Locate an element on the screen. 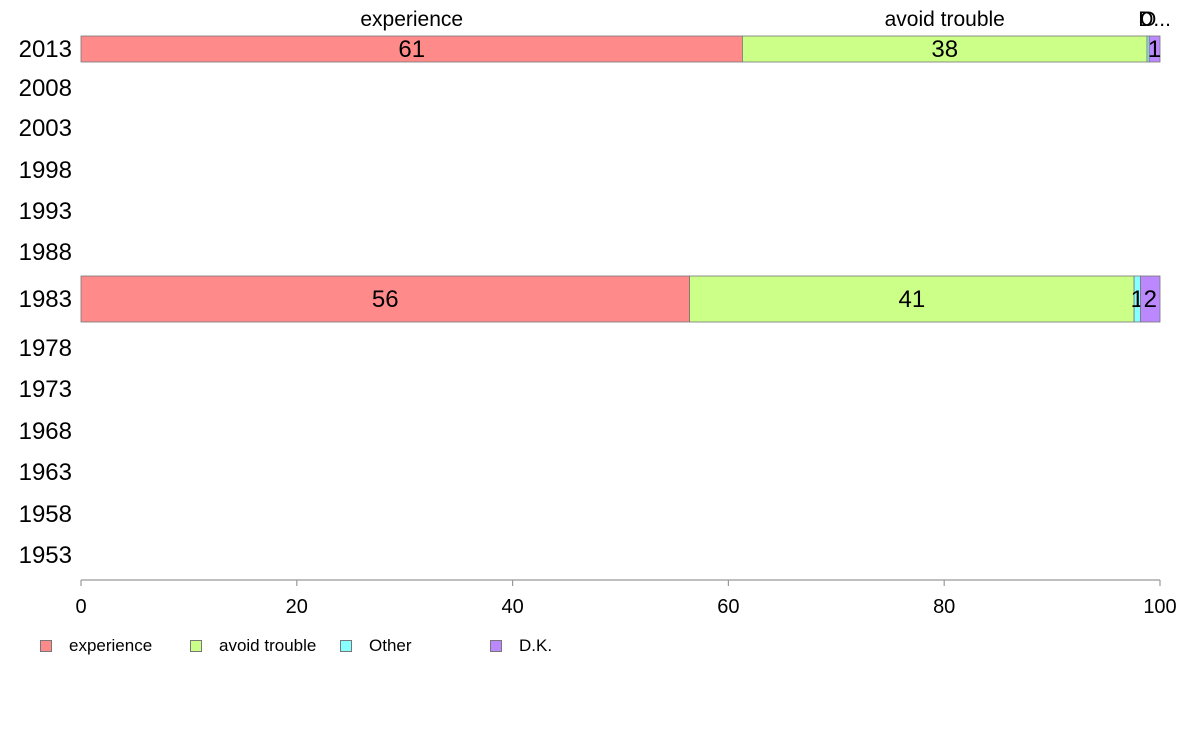 The height and width of the screenshot is (736, 1188). y-tick-label-1958: 1958 is located at coordinates (45, 514).